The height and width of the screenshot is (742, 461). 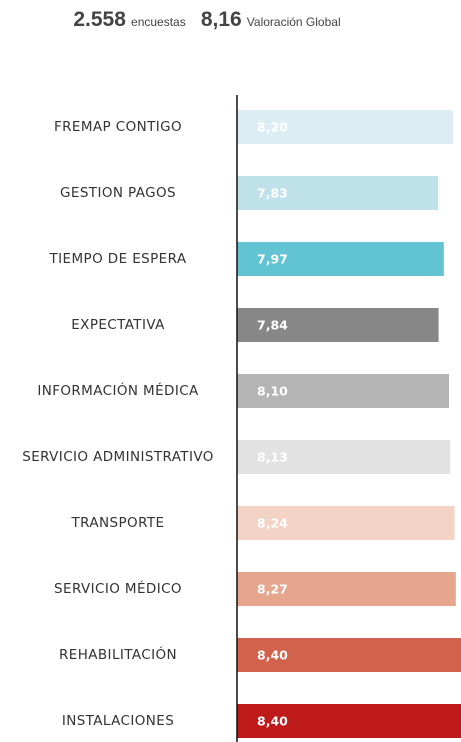 I want to click on value-label: 7,84, so click(x=272, y=325).